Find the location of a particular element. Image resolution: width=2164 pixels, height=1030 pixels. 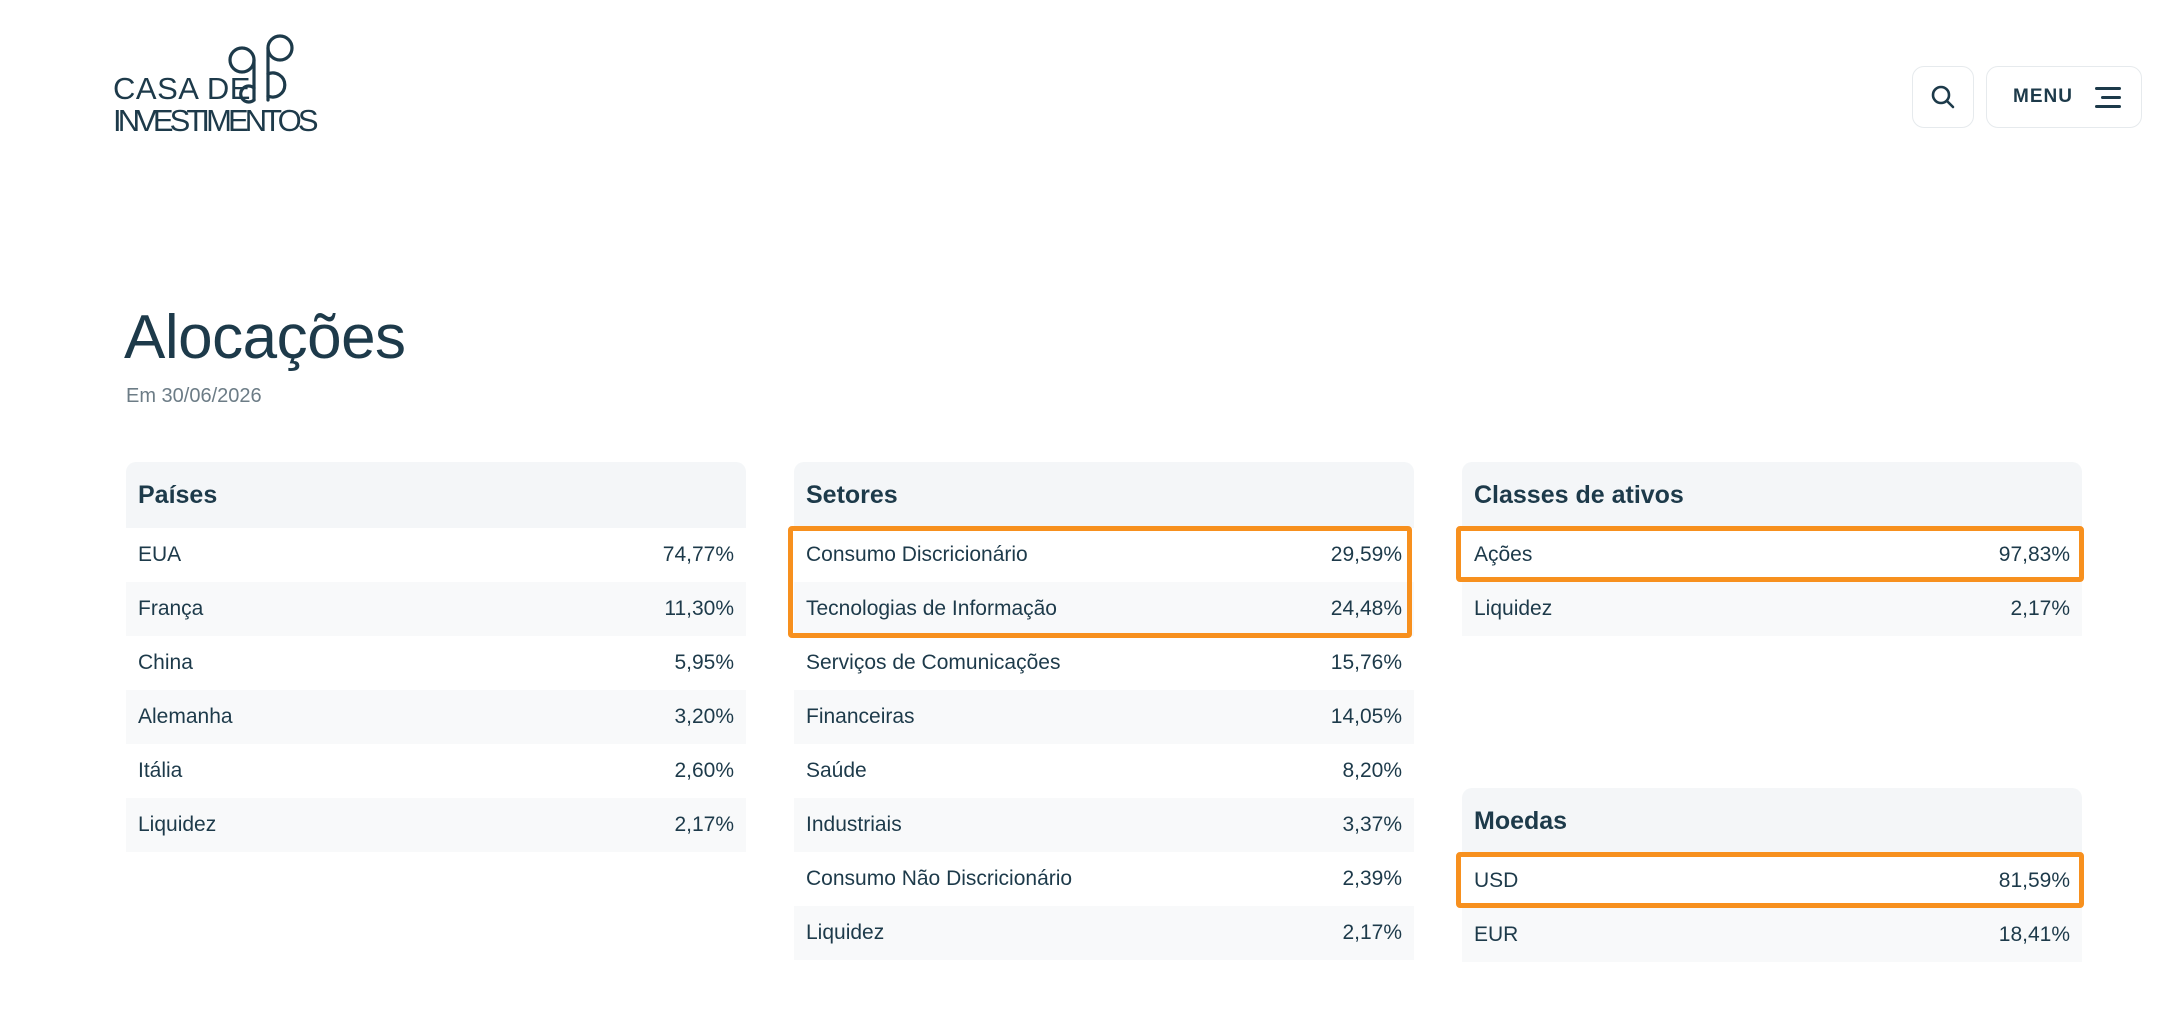

row-label: China is located at coordinates (165, 662).